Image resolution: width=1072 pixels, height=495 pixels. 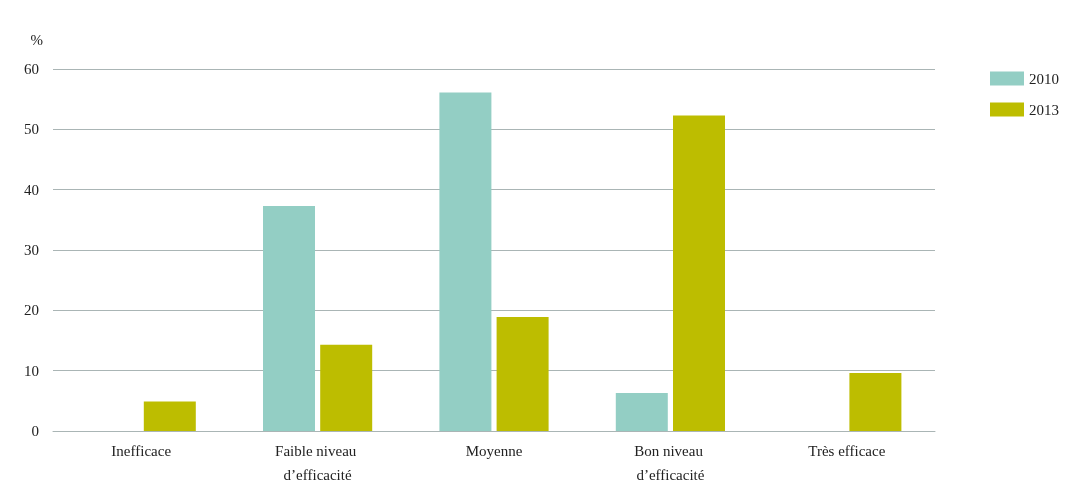 I want to click on y-axis-title: %, so click(x=36, y=39).